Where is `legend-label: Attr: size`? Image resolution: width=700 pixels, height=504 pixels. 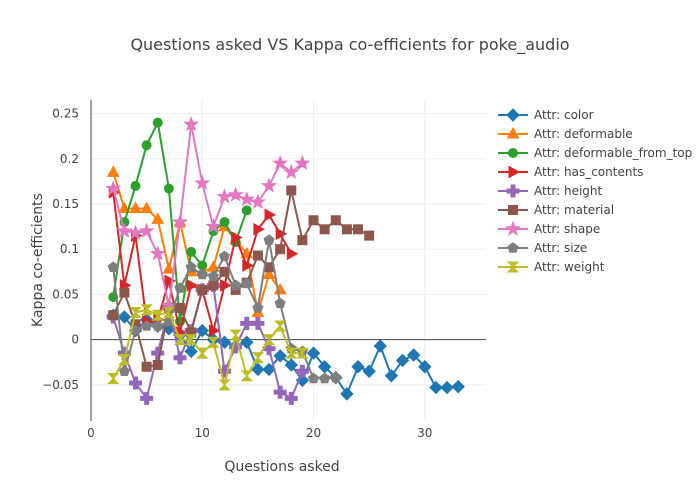 legend-label: Attr: size is located at coordinates (560, 248).